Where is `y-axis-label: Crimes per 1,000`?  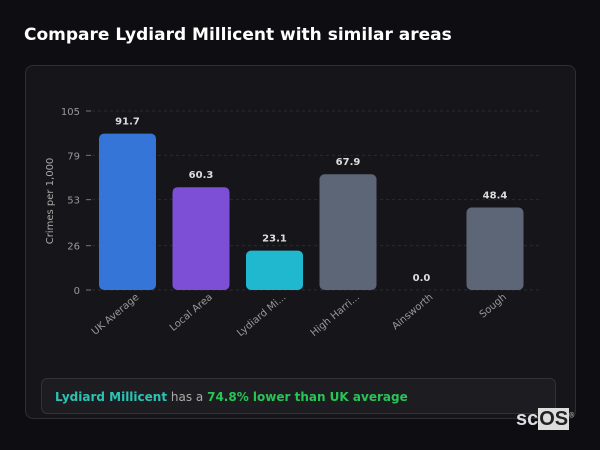
y-axis-label: Crimes per 1,000 is located at coordinates (50, 201).